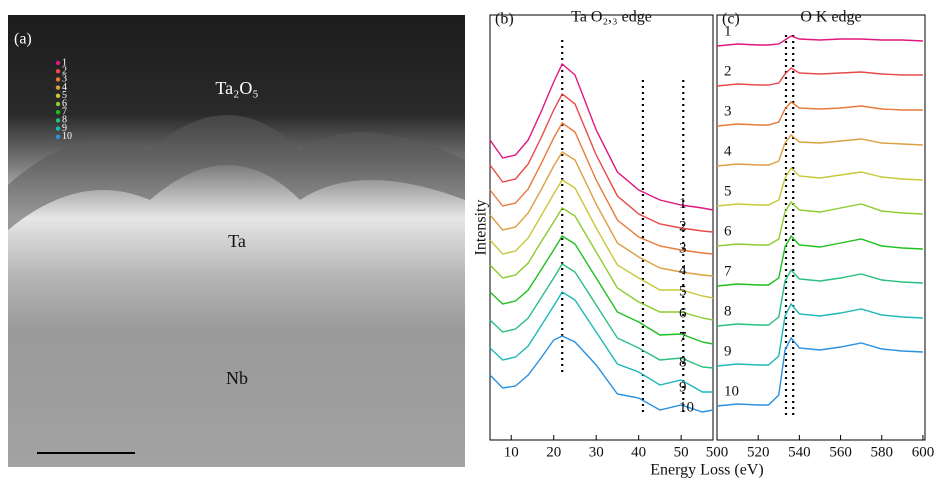 Image resolution: width=938 pixels, height=482 pixels. Describe the element at coordinates (799, 452) in the screenshot. I see `x-tick-label: 540` at that location.